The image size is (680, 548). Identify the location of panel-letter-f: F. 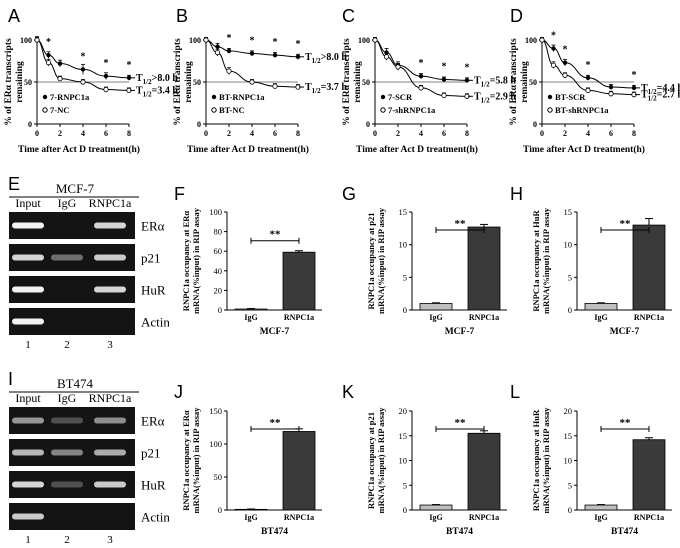
(179, 194).